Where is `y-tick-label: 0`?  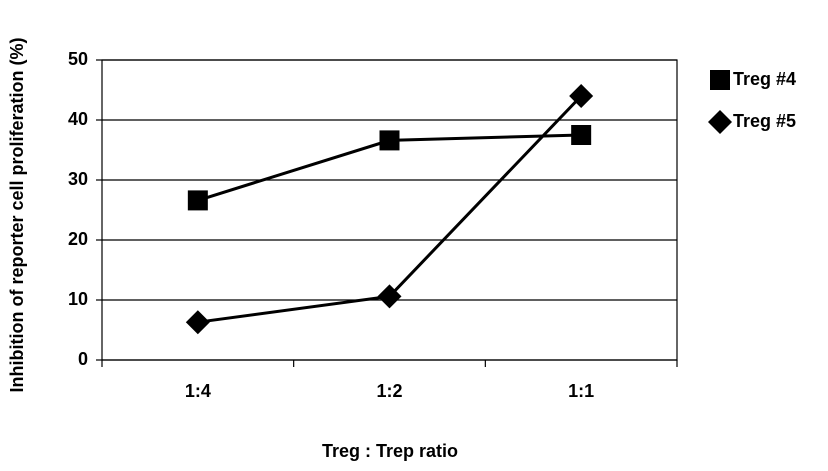
y-tick-label: 0 is located at coordinates (83, 359).